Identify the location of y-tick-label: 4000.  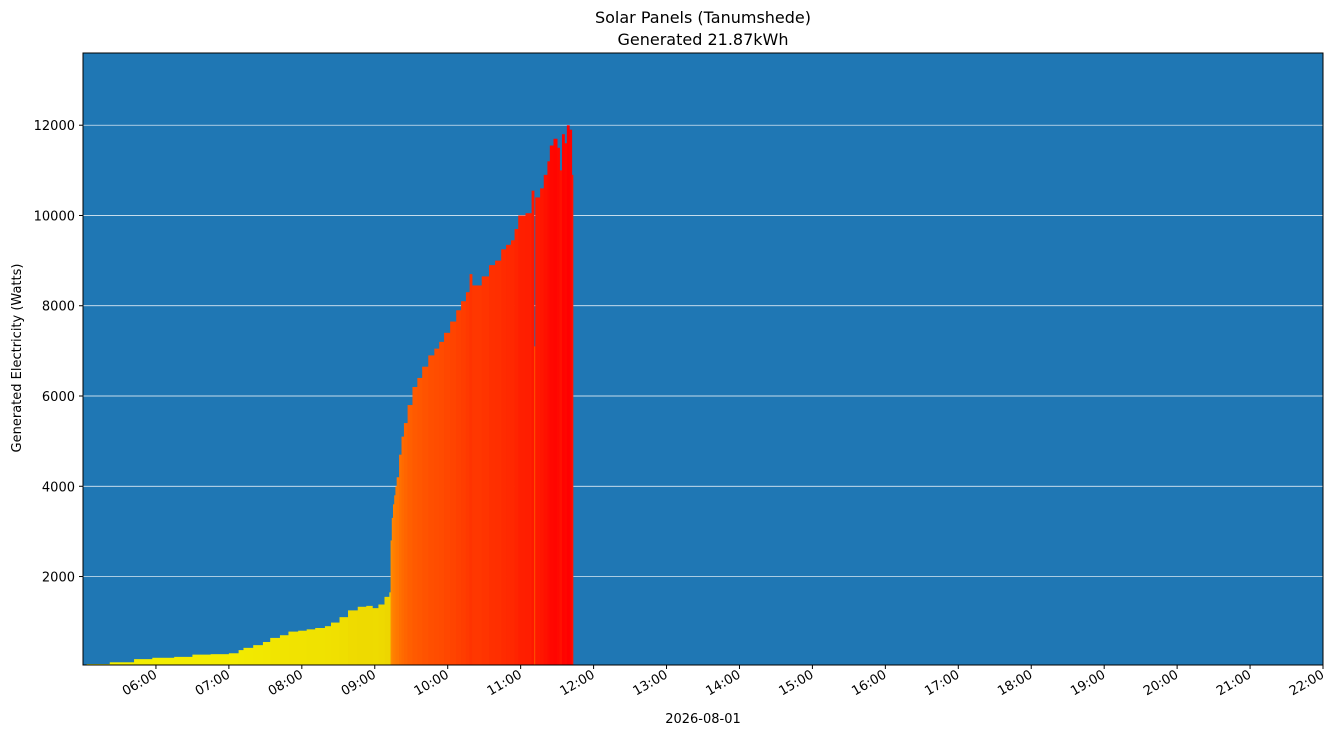
(58, 487).